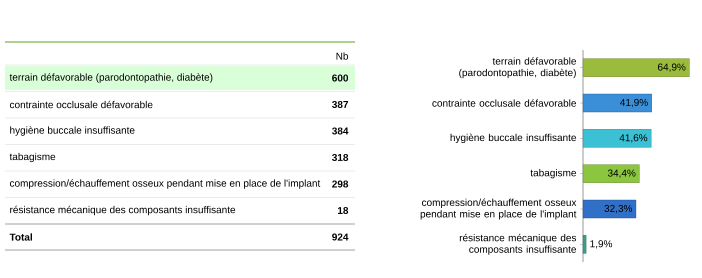 The width and height of the screenshot is (702, 278). Describe the element at coordinates (517, 67) in the screenshot. I see `y-tick-label: terrain défavorable (parodontopathie, diabète)` at that location.